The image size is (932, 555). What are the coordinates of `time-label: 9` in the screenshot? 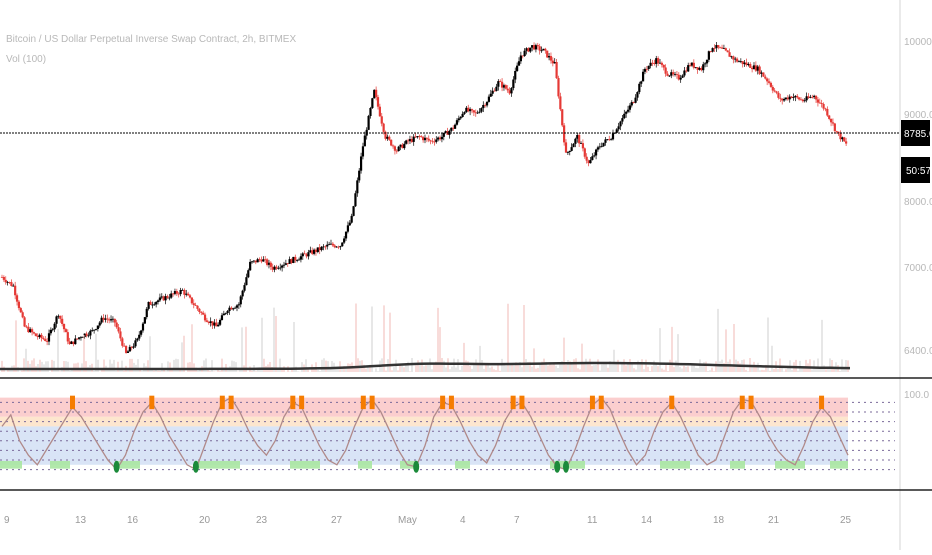 It's located at (7, 520).